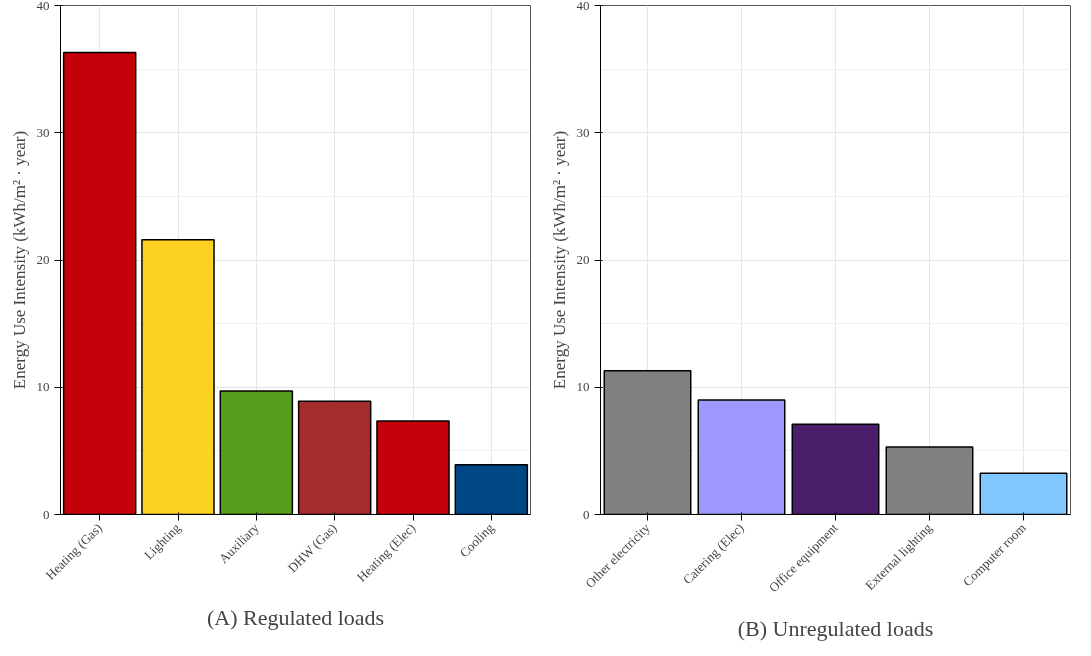 The width and height of the screenshot is (1091, 656). What do you see at coordinates (835, 628) in the screenshot?
I see `text: (B) Unregulated loads` at bounding box center [835, 628].